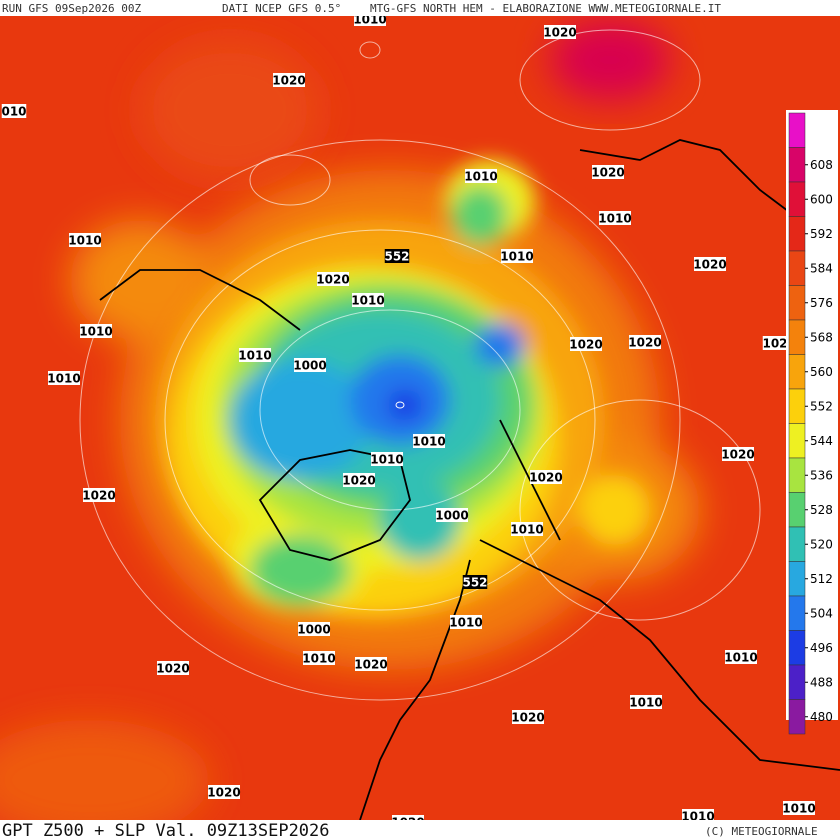 This screenshot has height=840, width=840. What do you see at coordinates (821, 337) in the screenshot?
I see `colorbar-label: 568` at bounding box center [821, 337].